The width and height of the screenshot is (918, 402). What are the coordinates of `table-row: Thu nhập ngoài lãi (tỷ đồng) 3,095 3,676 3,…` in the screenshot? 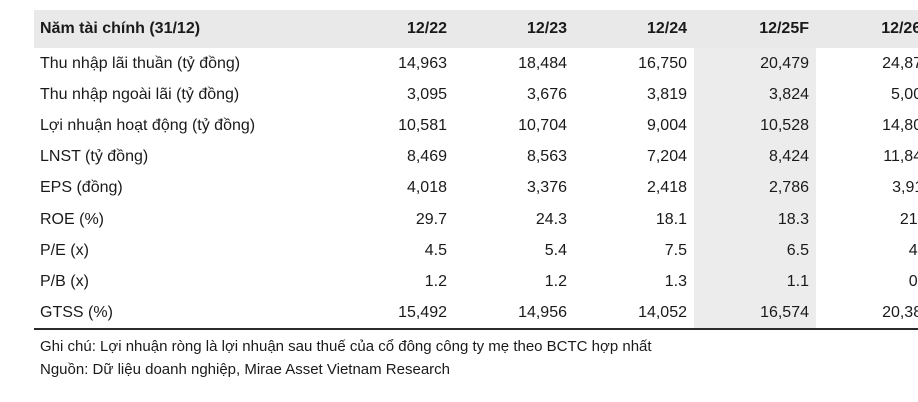 It's located at (476, 95).